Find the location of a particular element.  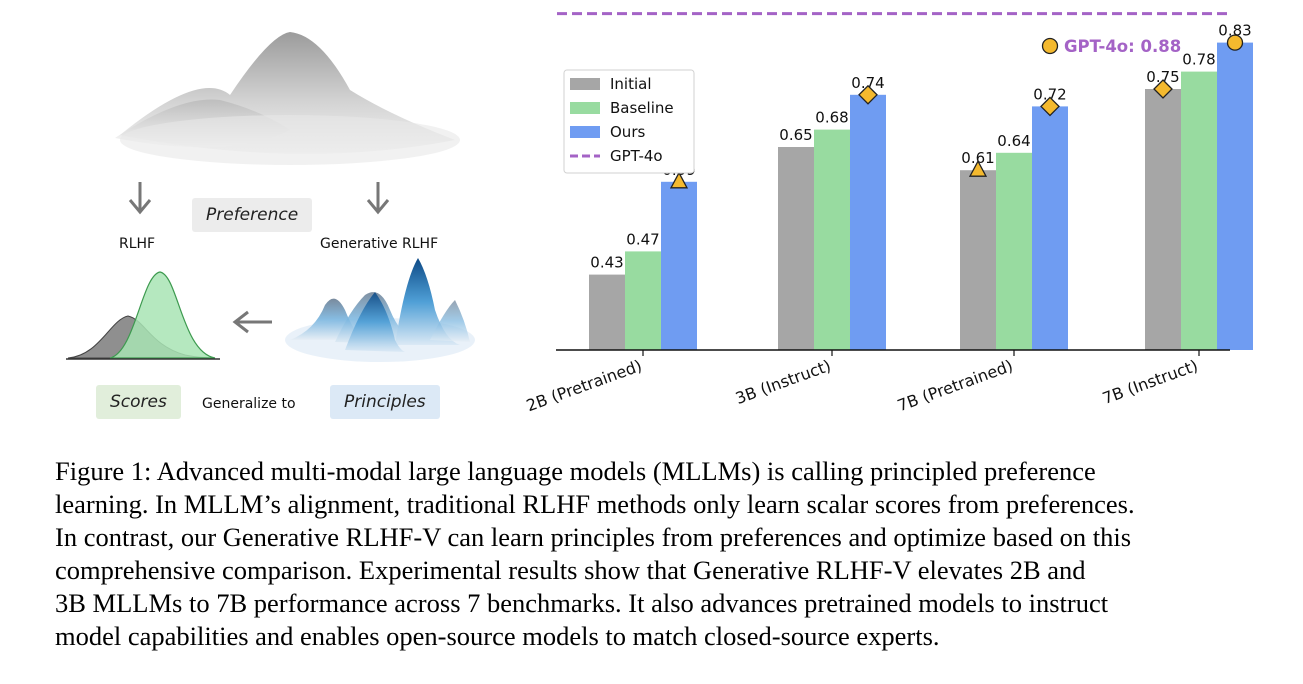

value-label: 0.64 is located at coordinates (1013, 141).